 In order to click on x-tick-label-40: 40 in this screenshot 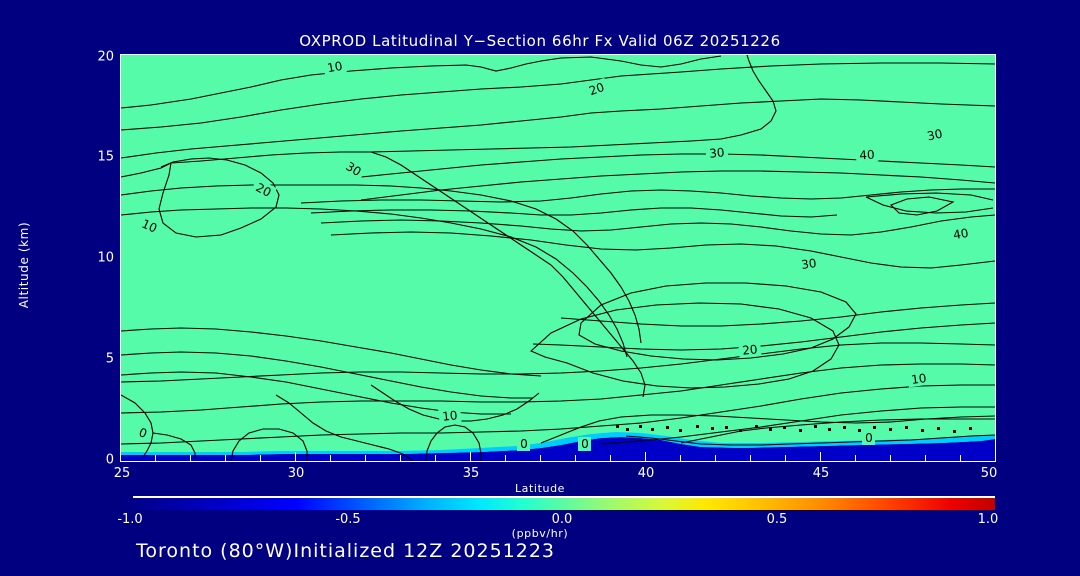, I will do `click(646, 473)`.